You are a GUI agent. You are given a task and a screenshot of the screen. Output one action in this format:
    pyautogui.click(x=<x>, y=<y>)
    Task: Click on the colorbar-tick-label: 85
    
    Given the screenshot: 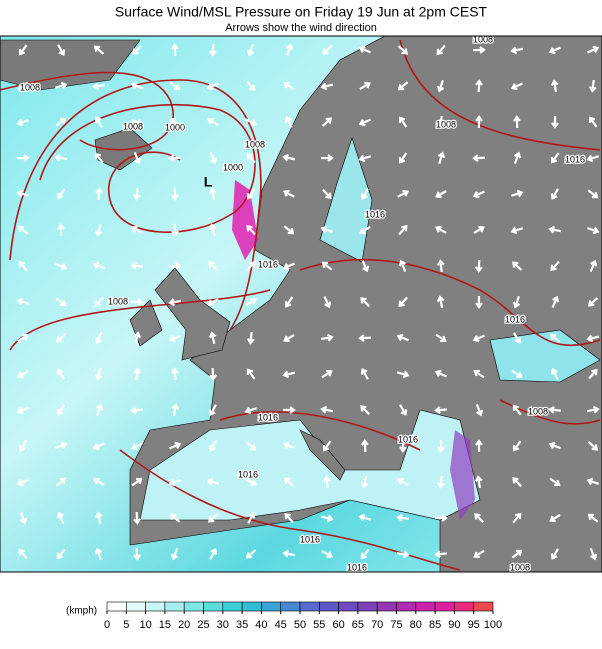 What is the action you would take?
    pyautogui.click(x=435, y=625)
    